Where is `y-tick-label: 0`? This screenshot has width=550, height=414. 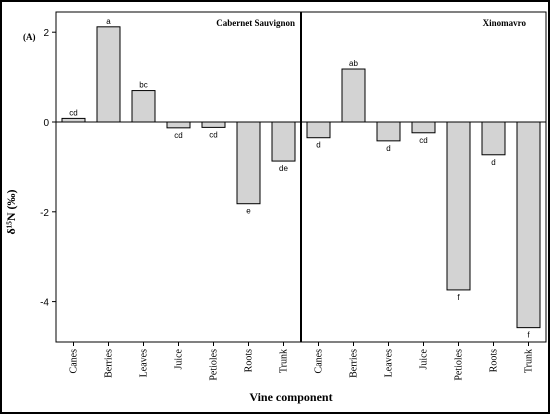
y-tick-label: 0 is located at coordinates (46, 123).